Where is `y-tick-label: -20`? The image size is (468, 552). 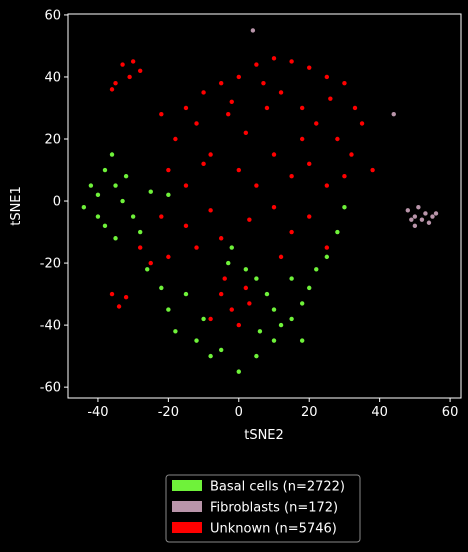 y-tick-label: -20 is located at coordinates (50, 264).